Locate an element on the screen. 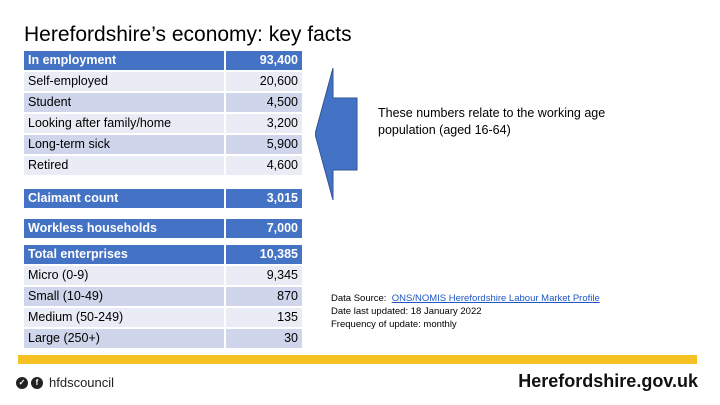 The height and width of the screenshot is (405, 720). social-brand: ✓ f hfdscouncil is located at coordinates (65, 382).